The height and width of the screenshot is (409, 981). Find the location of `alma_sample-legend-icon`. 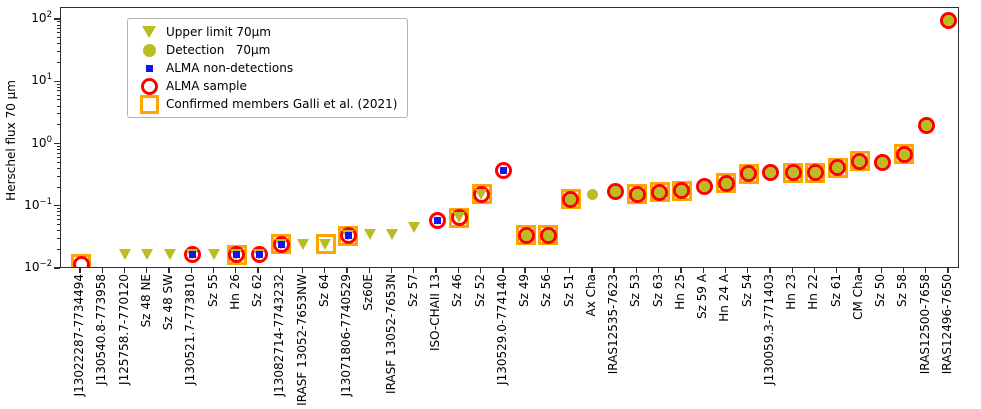

alma_sample-legend-icon is located at coordinates (149, 86).